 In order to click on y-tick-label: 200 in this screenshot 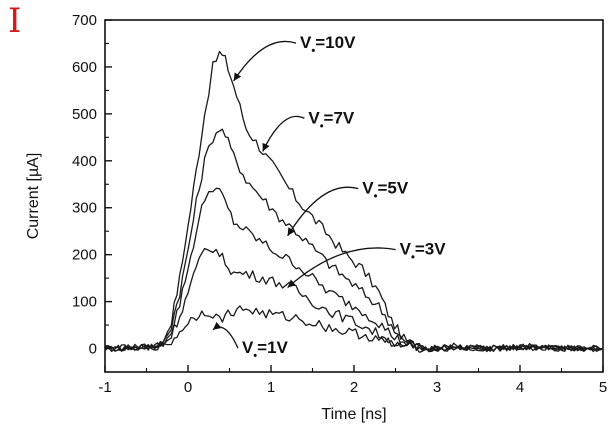, I will do `click(84, 255)`.